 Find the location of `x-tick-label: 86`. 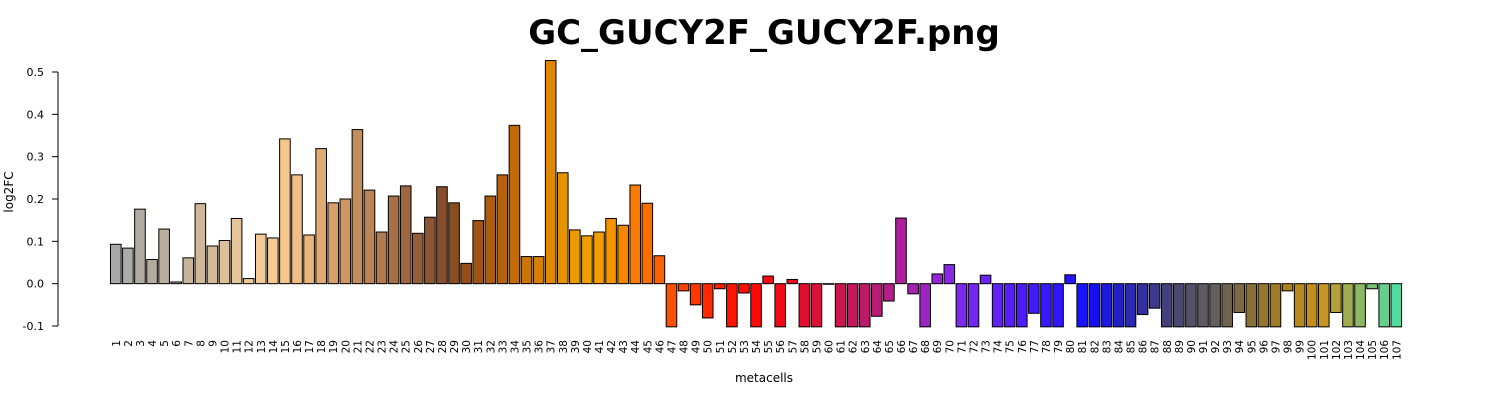

x-tick-label: 86 is located at coordinates (1144, 347).